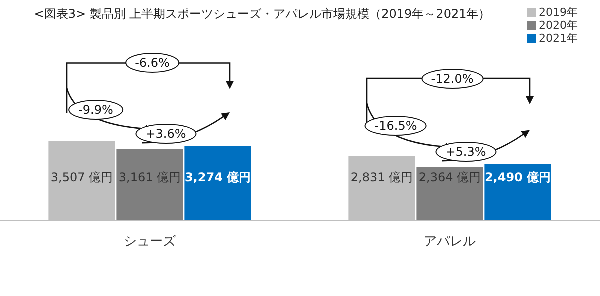  What do you see at coordinates (166, 134) in the screenshot?
I see `text: +3.6%` at bounding box center [166, 134].